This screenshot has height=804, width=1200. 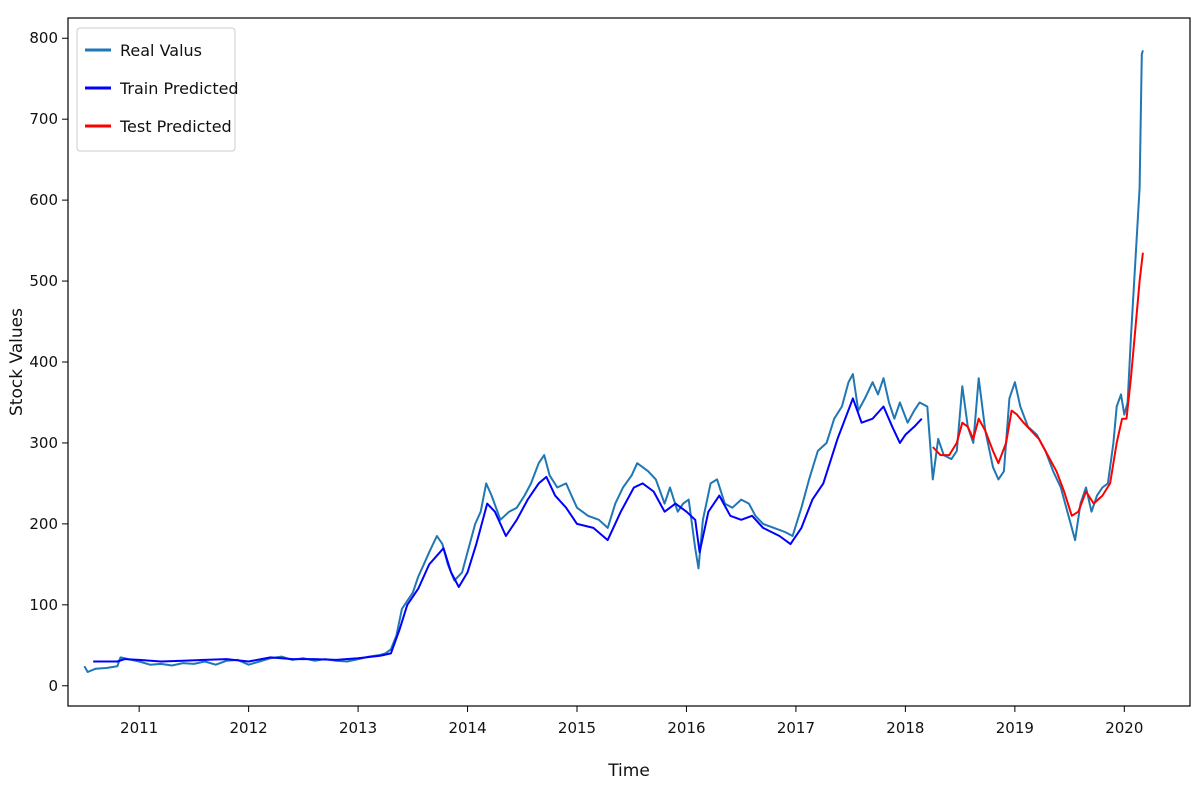 I want to click on legend-box, so click(x=156, y=89).